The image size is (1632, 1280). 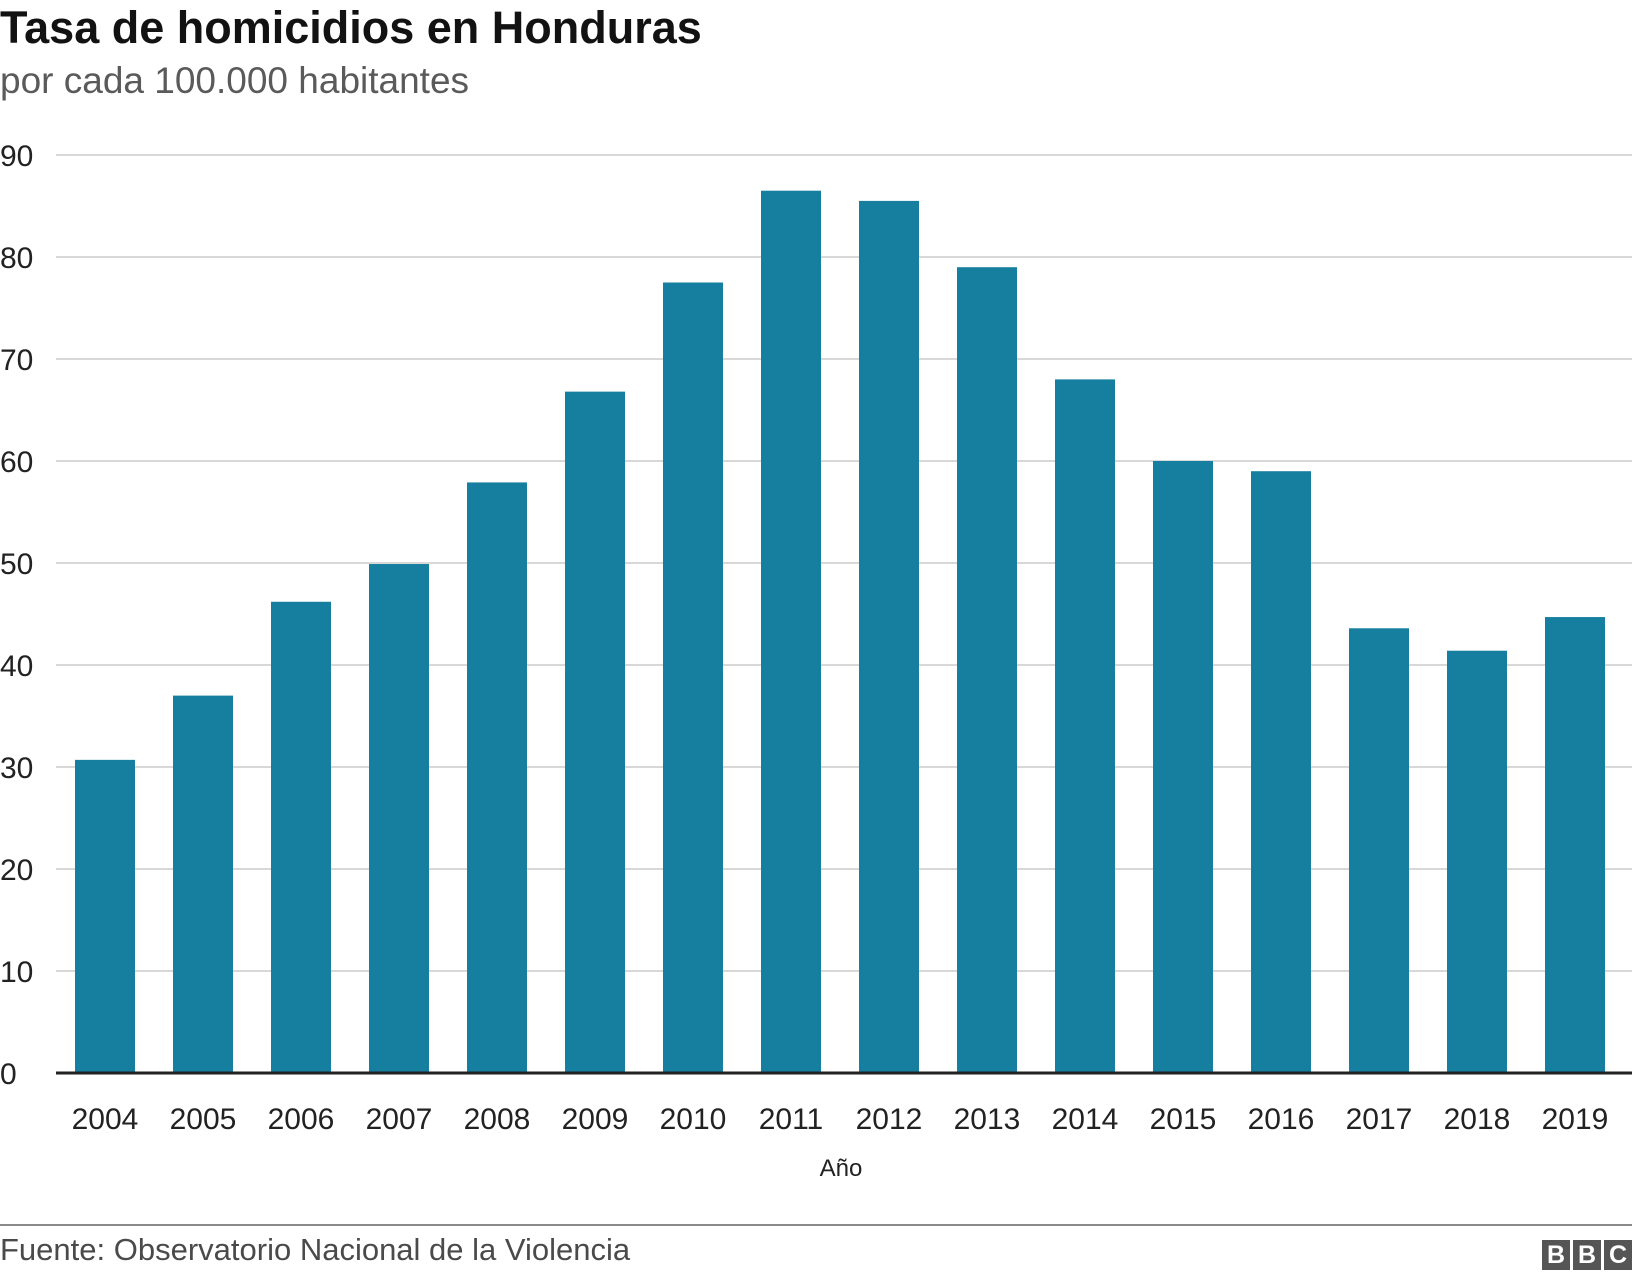 What do you see at coordinates (497, 777) in the screenshot?
I see `bar-2008` at bounding box center [497, 777].